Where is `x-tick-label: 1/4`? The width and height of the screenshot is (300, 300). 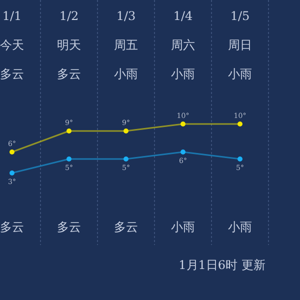 x-tick-label: 1/4 is located at coordinates (183, 16).